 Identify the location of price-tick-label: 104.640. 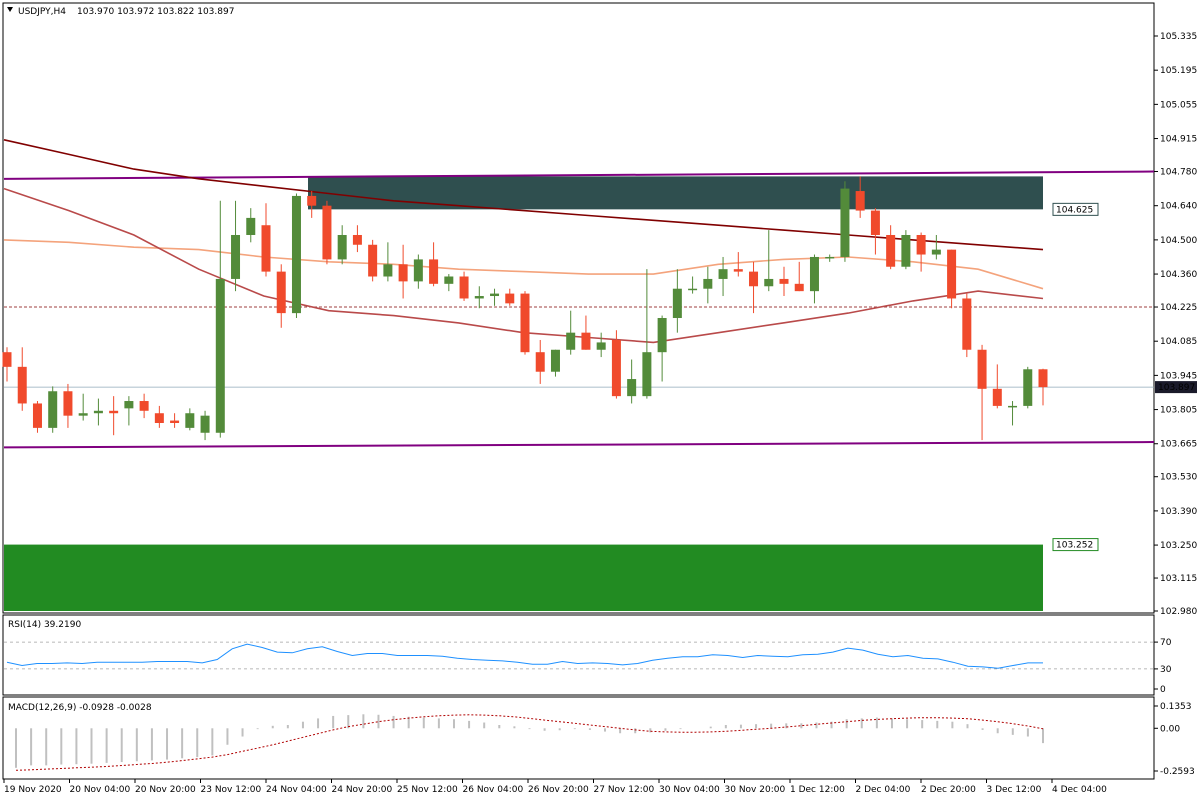
(1178, 207).